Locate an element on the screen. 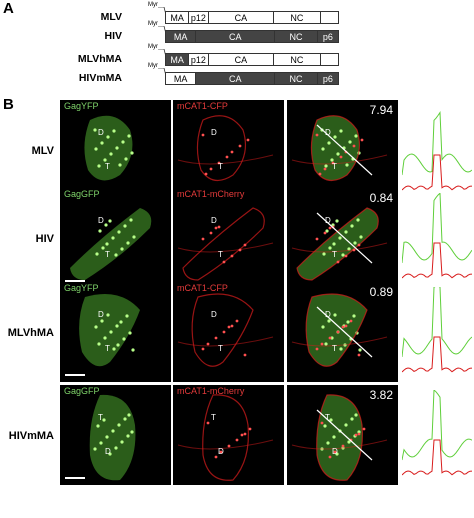 Image resolution: width=474 pixels, height=518 pixels. micrograph-green: GagGFP D T is located at coordinates (115, 238).